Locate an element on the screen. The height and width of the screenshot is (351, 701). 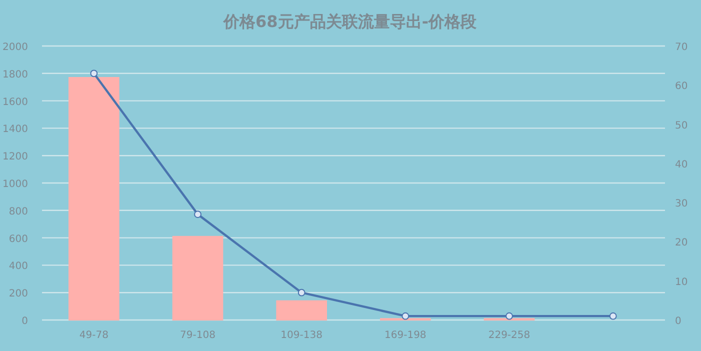
ytick: 800 is located at coordinates (18, 212).